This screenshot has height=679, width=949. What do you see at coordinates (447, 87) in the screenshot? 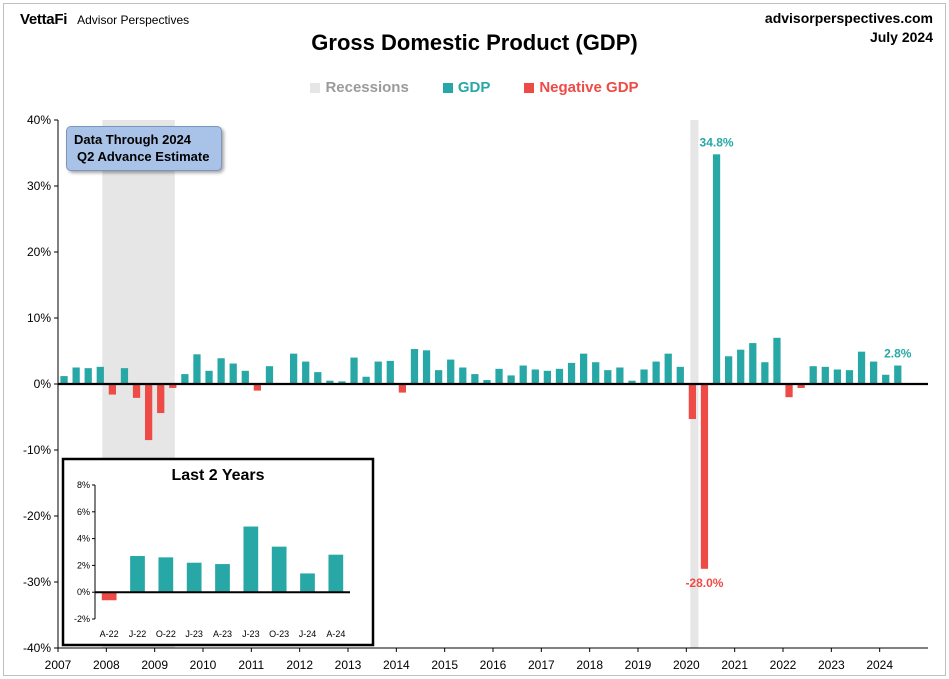
I see `legend-swatch-gdp` at bounding box center [447, 87].